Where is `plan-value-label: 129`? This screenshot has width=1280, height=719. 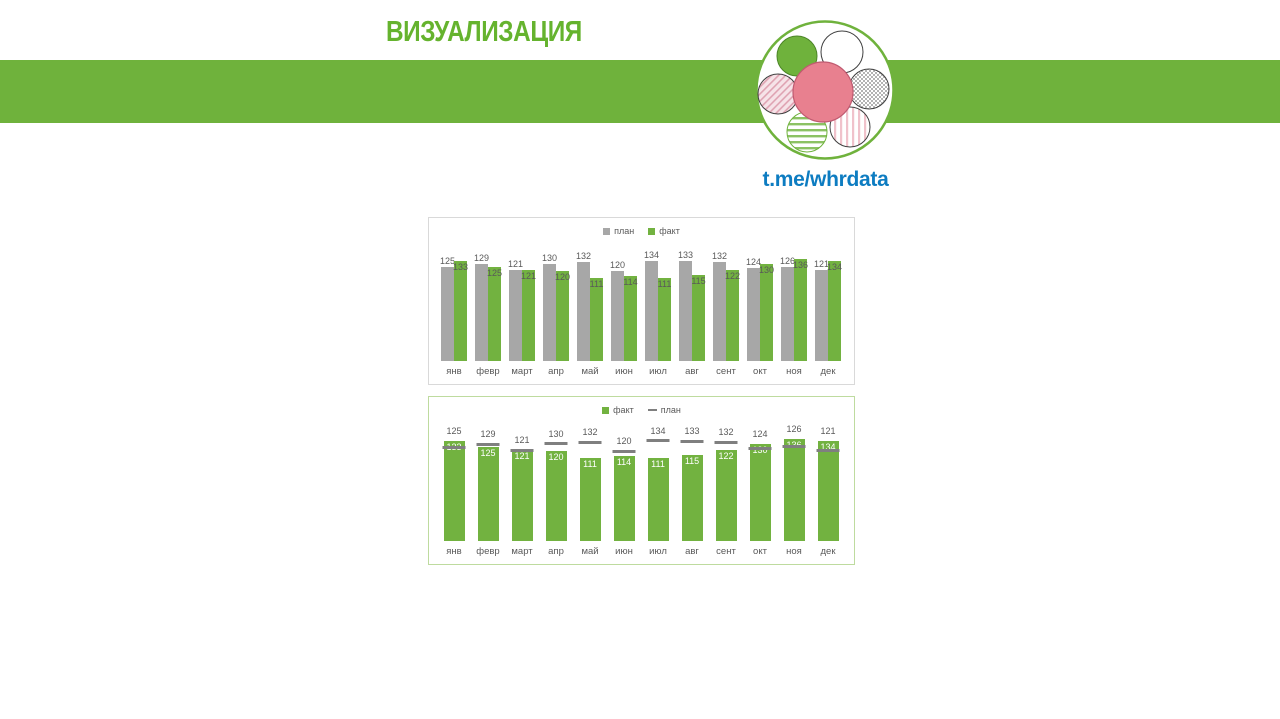
plan-value-label: 129 is located at coordinates (481, 258).